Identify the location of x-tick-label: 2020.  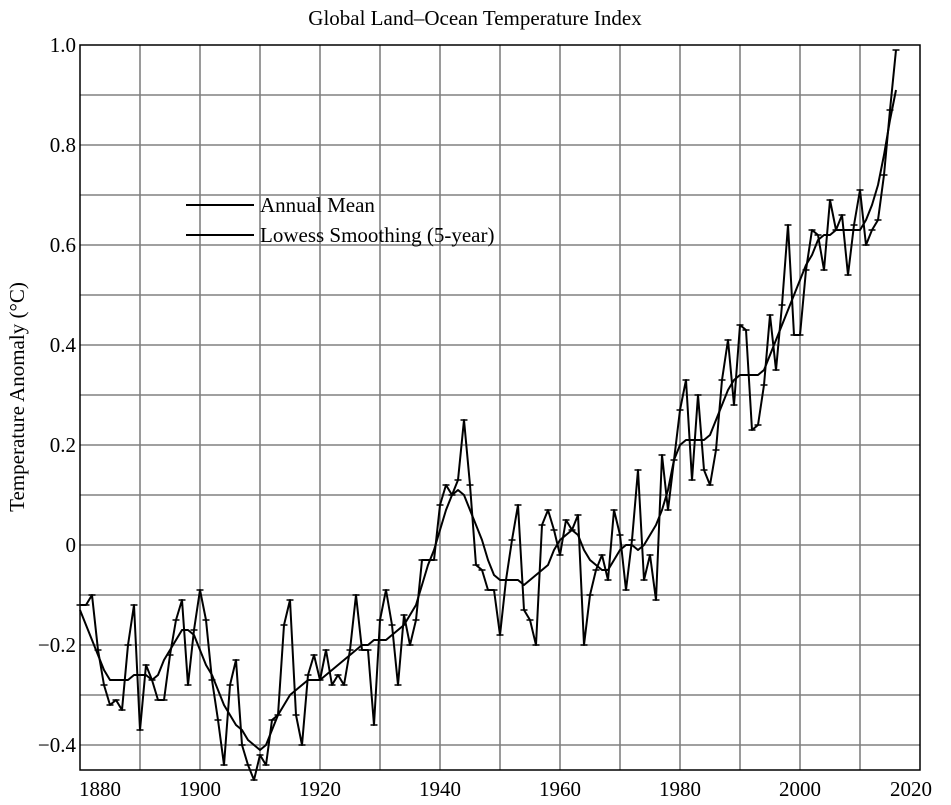
(911, 789).